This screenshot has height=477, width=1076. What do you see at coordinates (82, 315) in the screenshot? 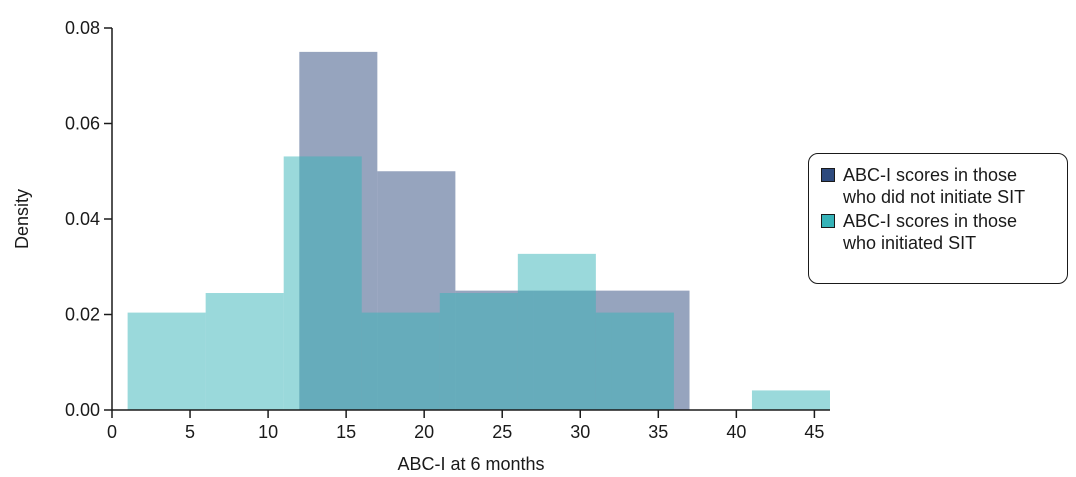
I see `y-tick-label: 0.02` at bounding box center [82, 315].